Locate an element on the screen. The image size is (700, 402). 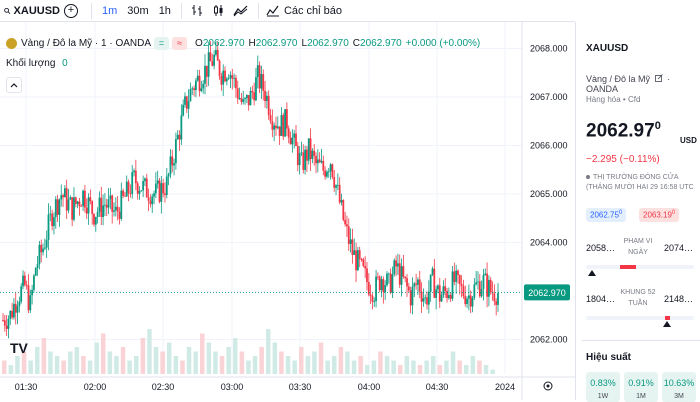
timeframe-1h: 1h is located at coordinates (164, 10).